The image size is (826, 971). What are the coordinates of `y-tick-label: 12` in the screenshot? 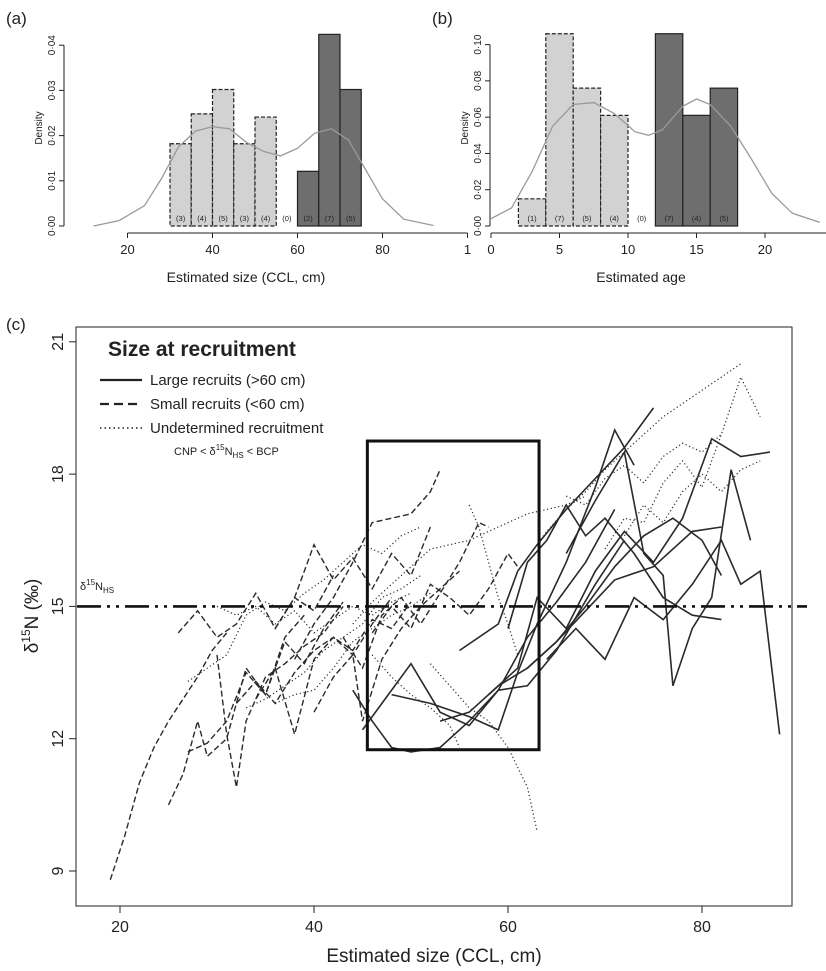 It's located at (58, 739).